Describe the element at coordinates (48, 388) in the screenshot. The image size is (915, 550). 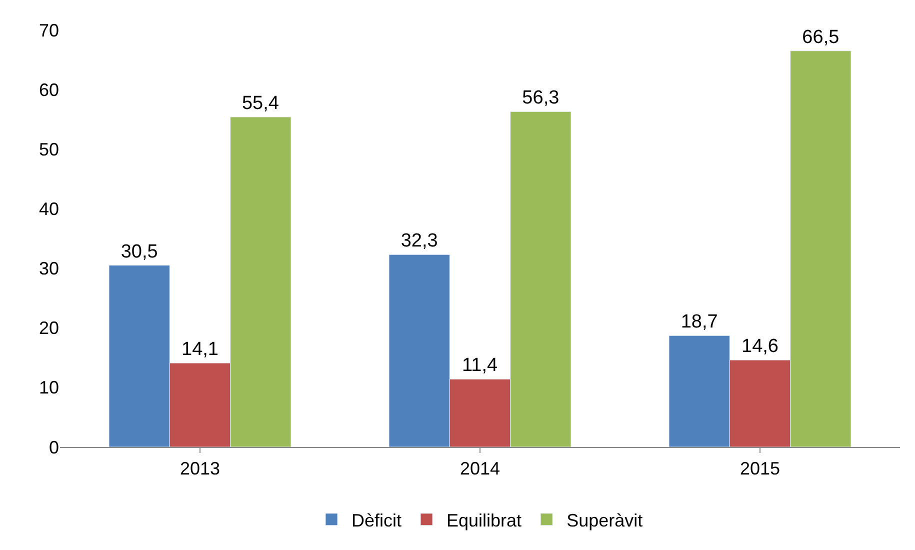
I see `y-tick-label: 10` at that location.